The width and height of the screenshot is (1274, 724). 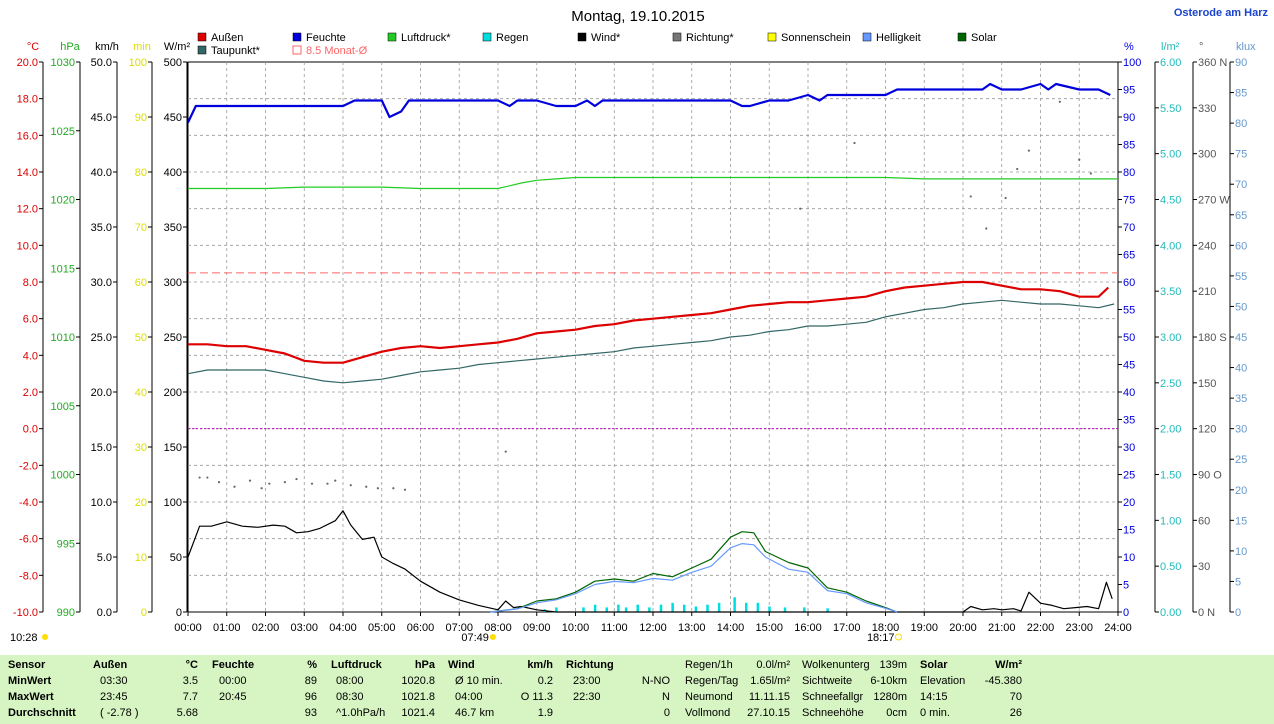 What do you see at coordinates (886, 628) in the screenshot?
I see `x-axis-tick-label: 18:00` at bounding box center [886, 628].